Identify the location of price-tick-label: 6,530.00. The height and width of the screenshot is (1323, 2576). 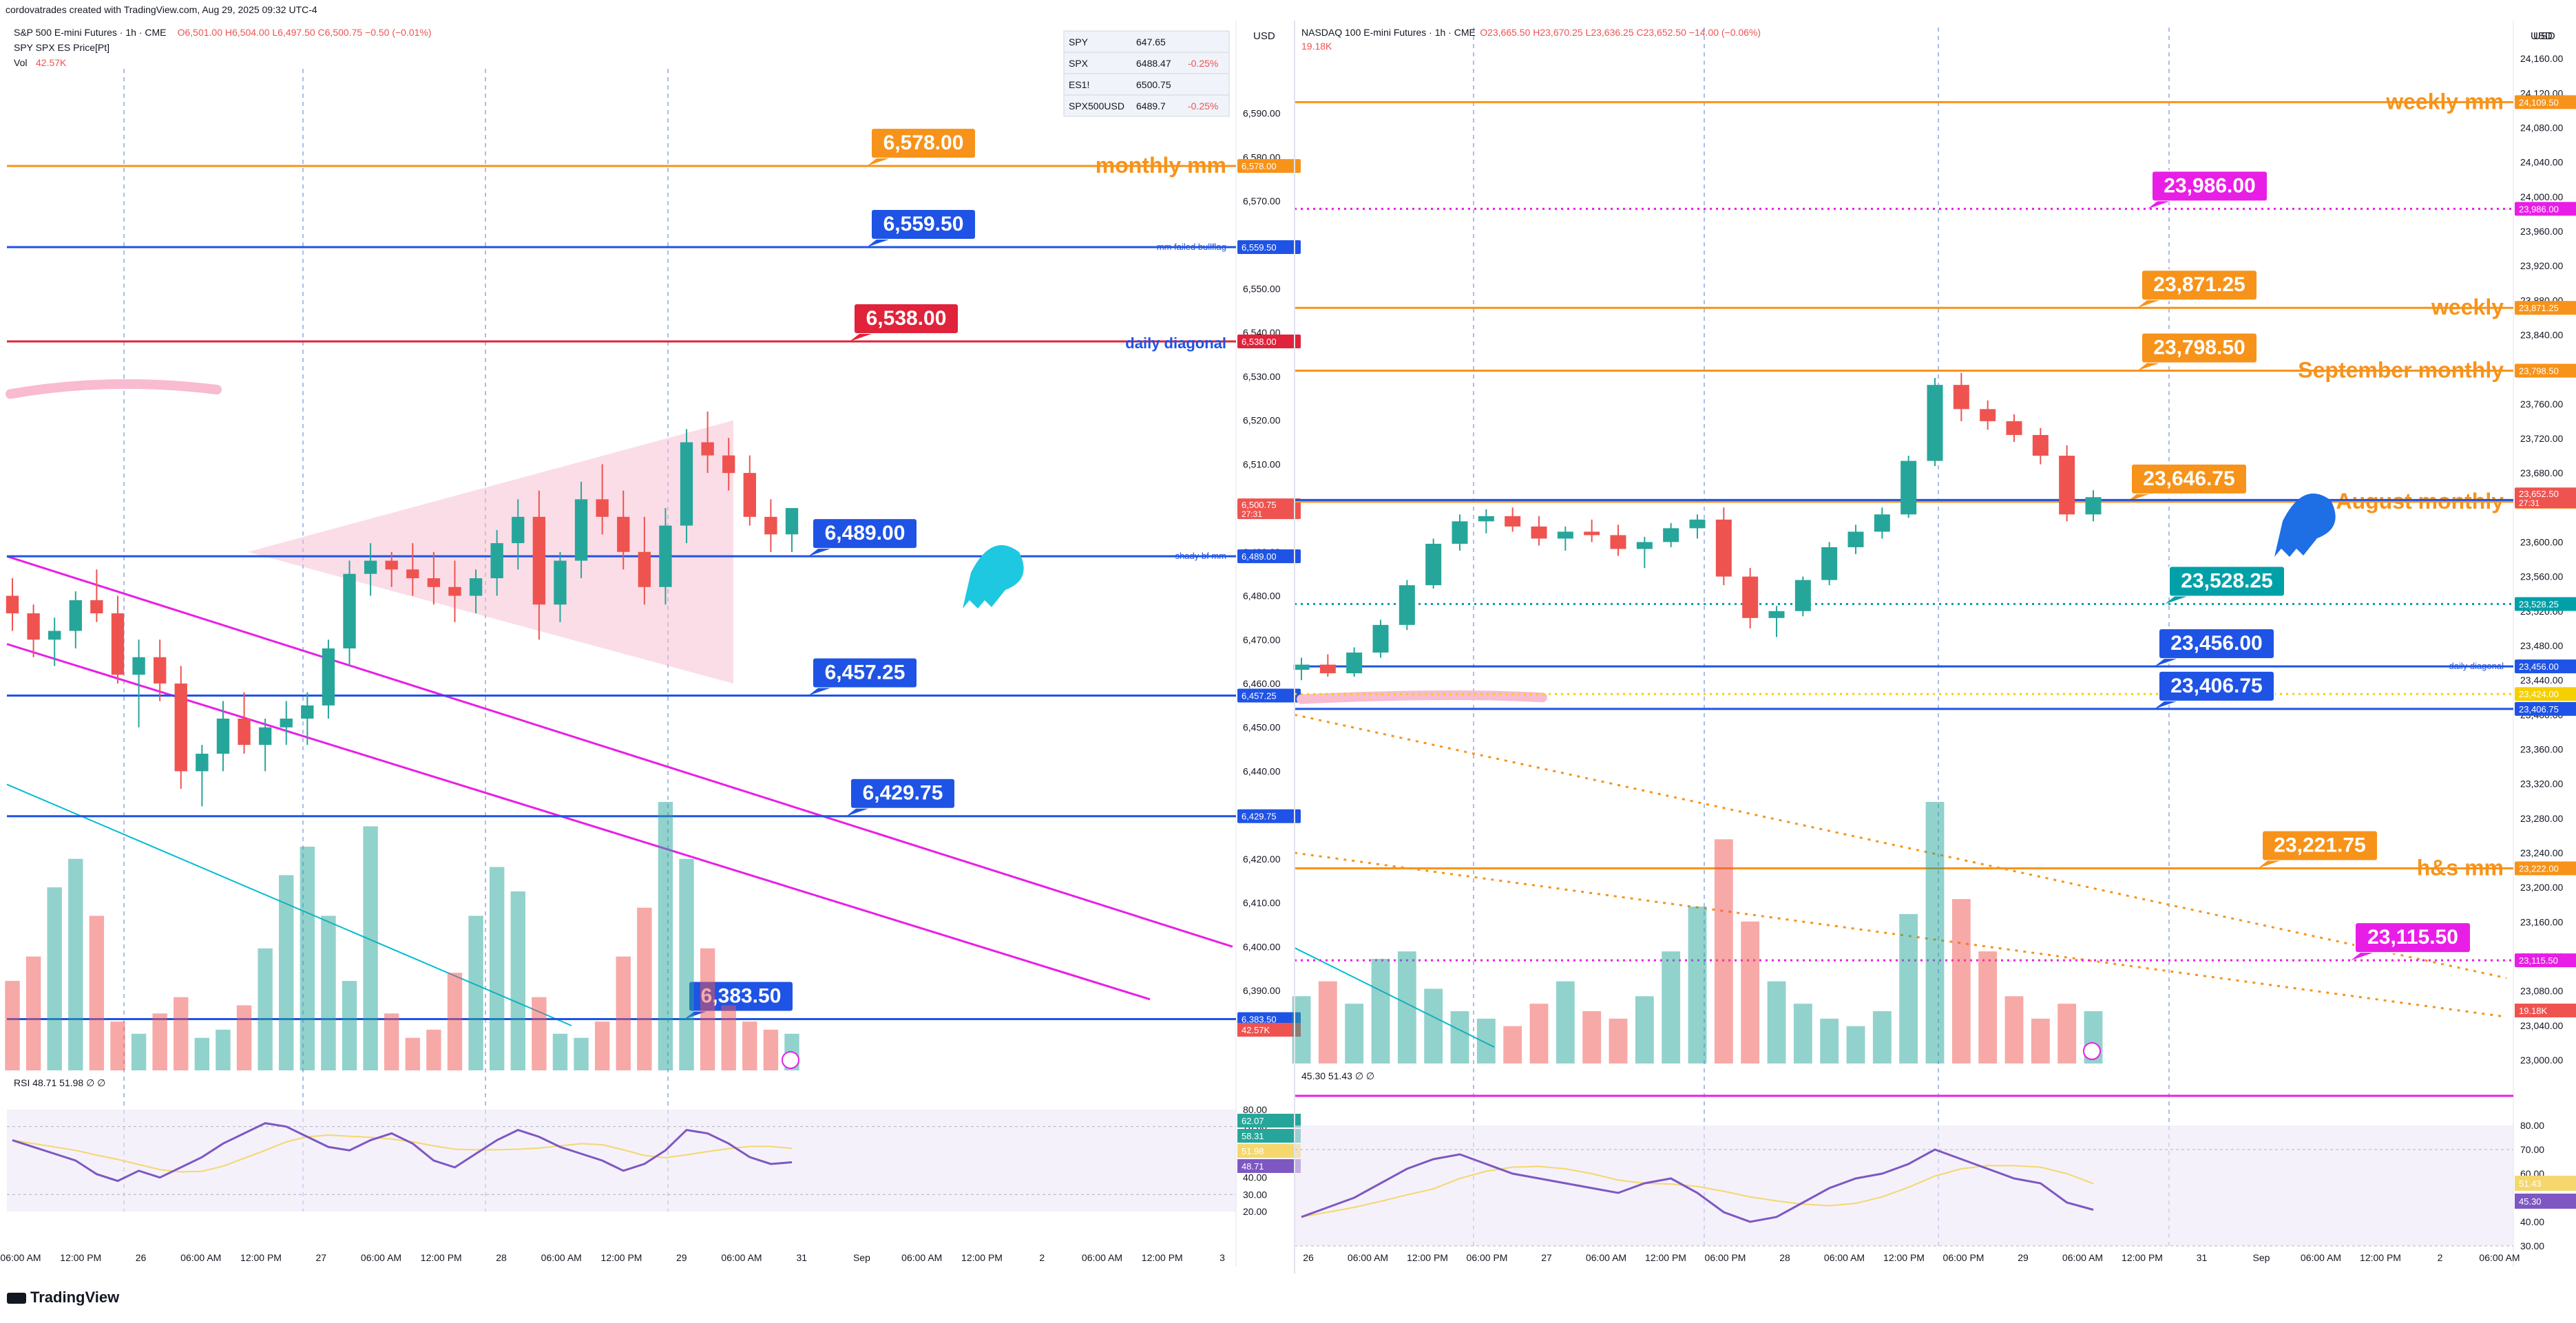
(1262, 377).